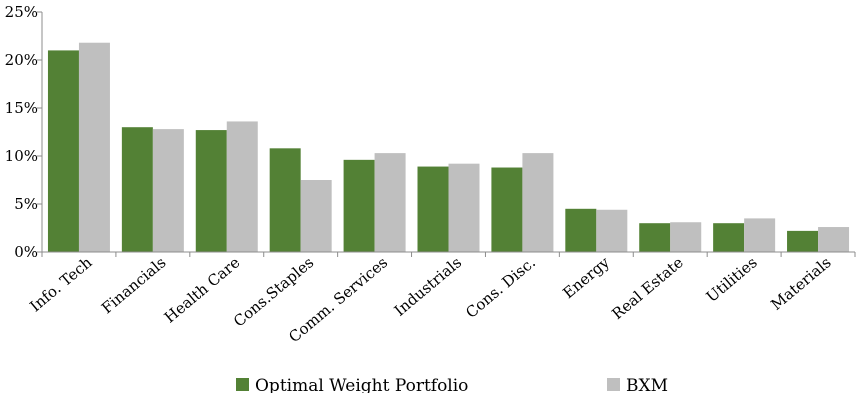 This screenshot has width=867, height=398. I want to click on x-tick-label: Cons. Disc., so click(500, 287).